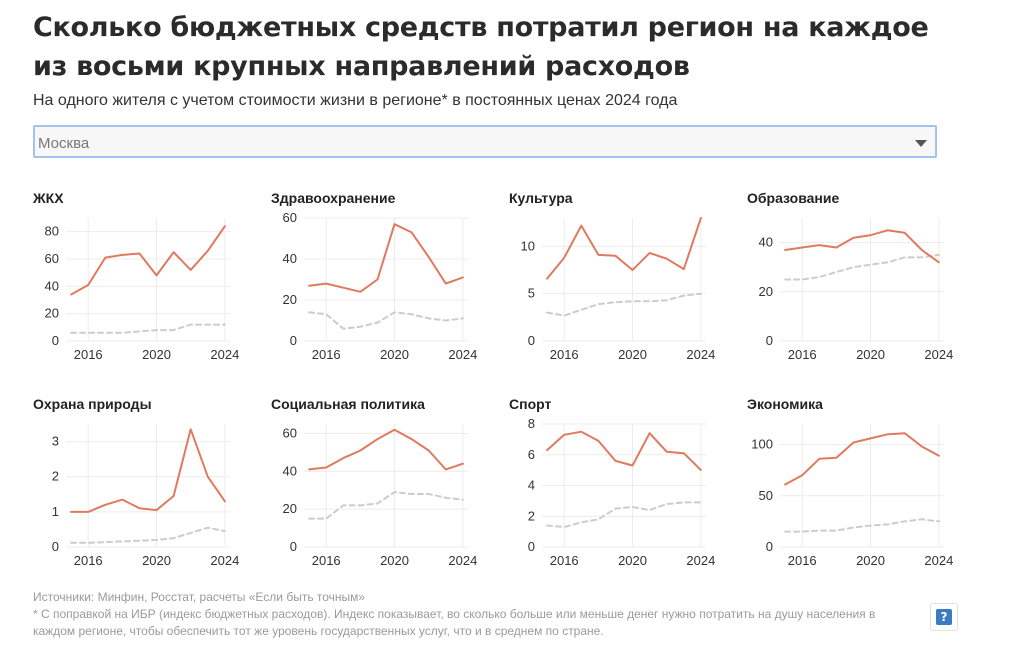  I want to click on chart-panel: Здравоохранение 0 20 40 60 2016 2020 2024, so click(386, 285).